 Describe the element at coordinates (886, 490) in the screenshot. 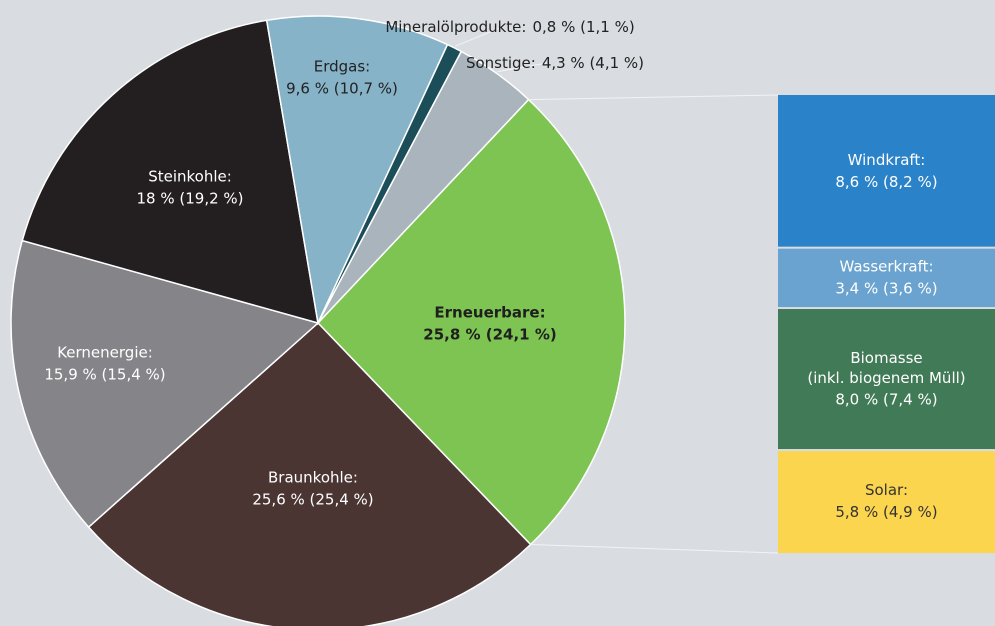

I see `segment-label: Solar:` at that location.